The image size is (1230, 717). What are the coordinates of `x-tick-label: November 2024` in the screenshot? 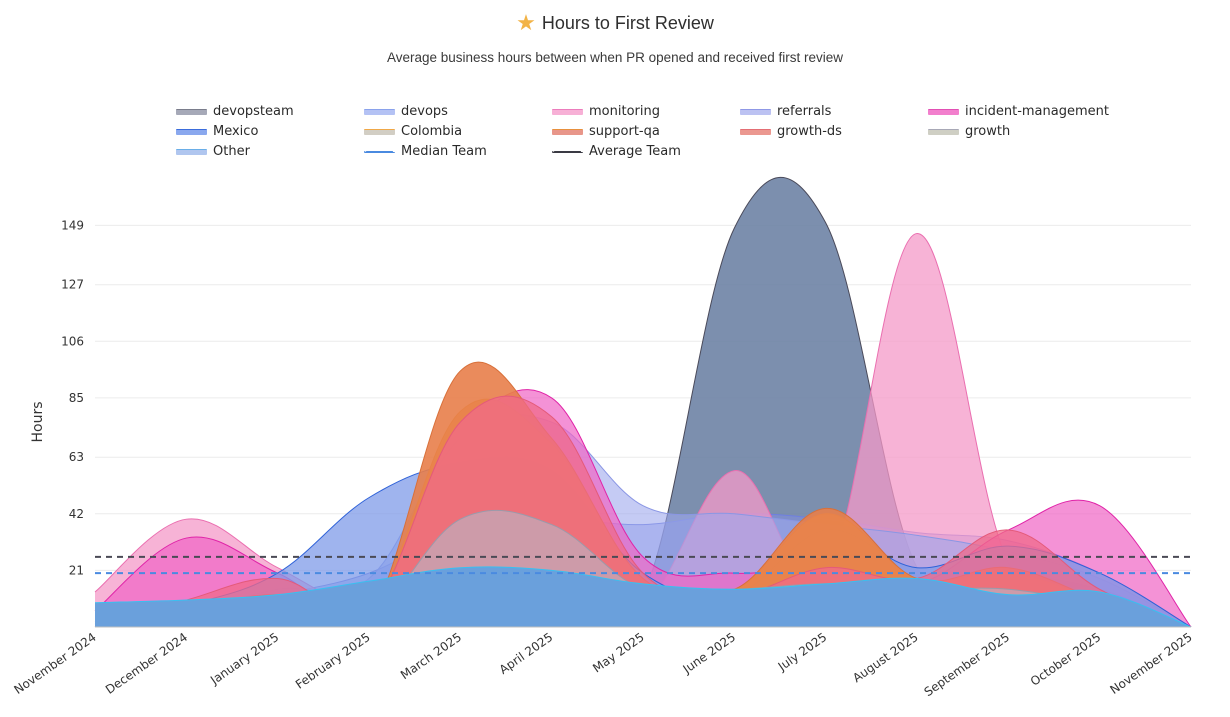 It's located at (54, 663).